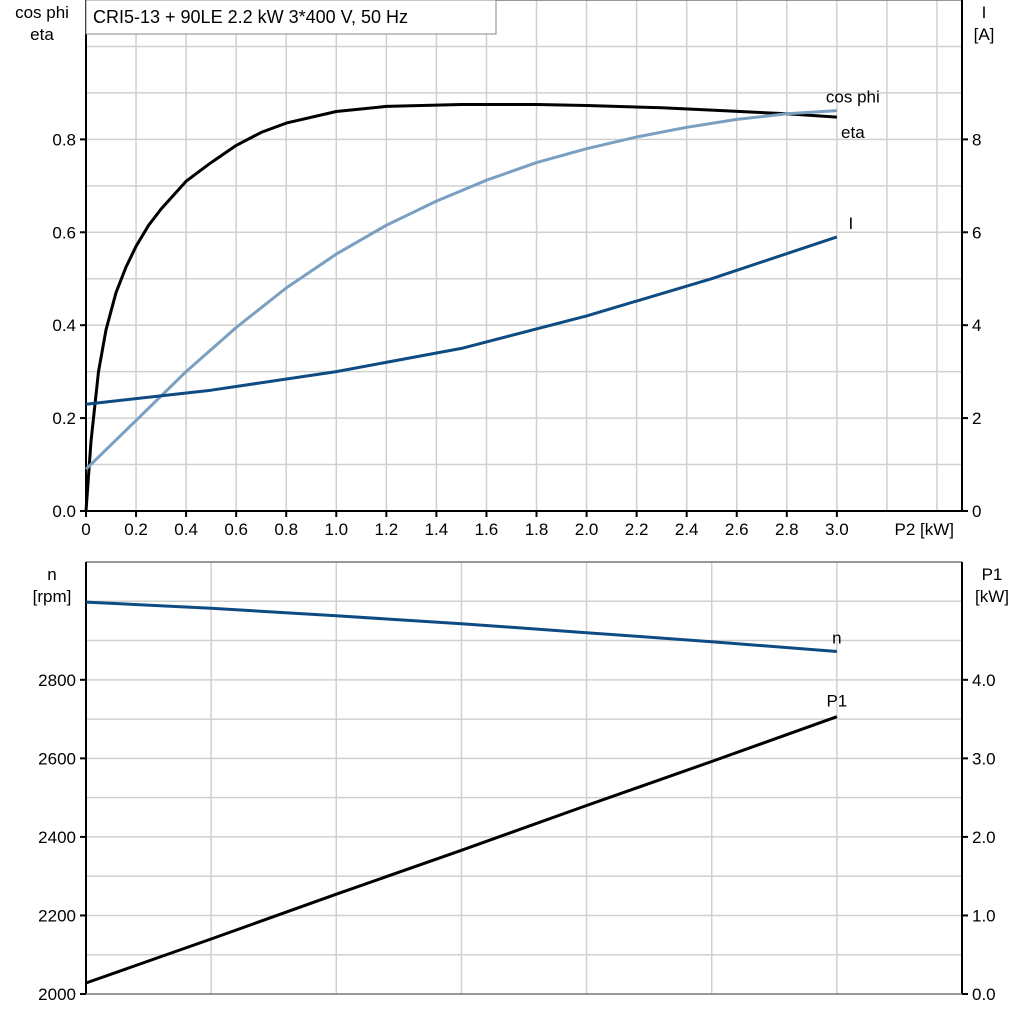 The image size is (1024, 1029). I want to click on series-line-I, so click(461, 320).